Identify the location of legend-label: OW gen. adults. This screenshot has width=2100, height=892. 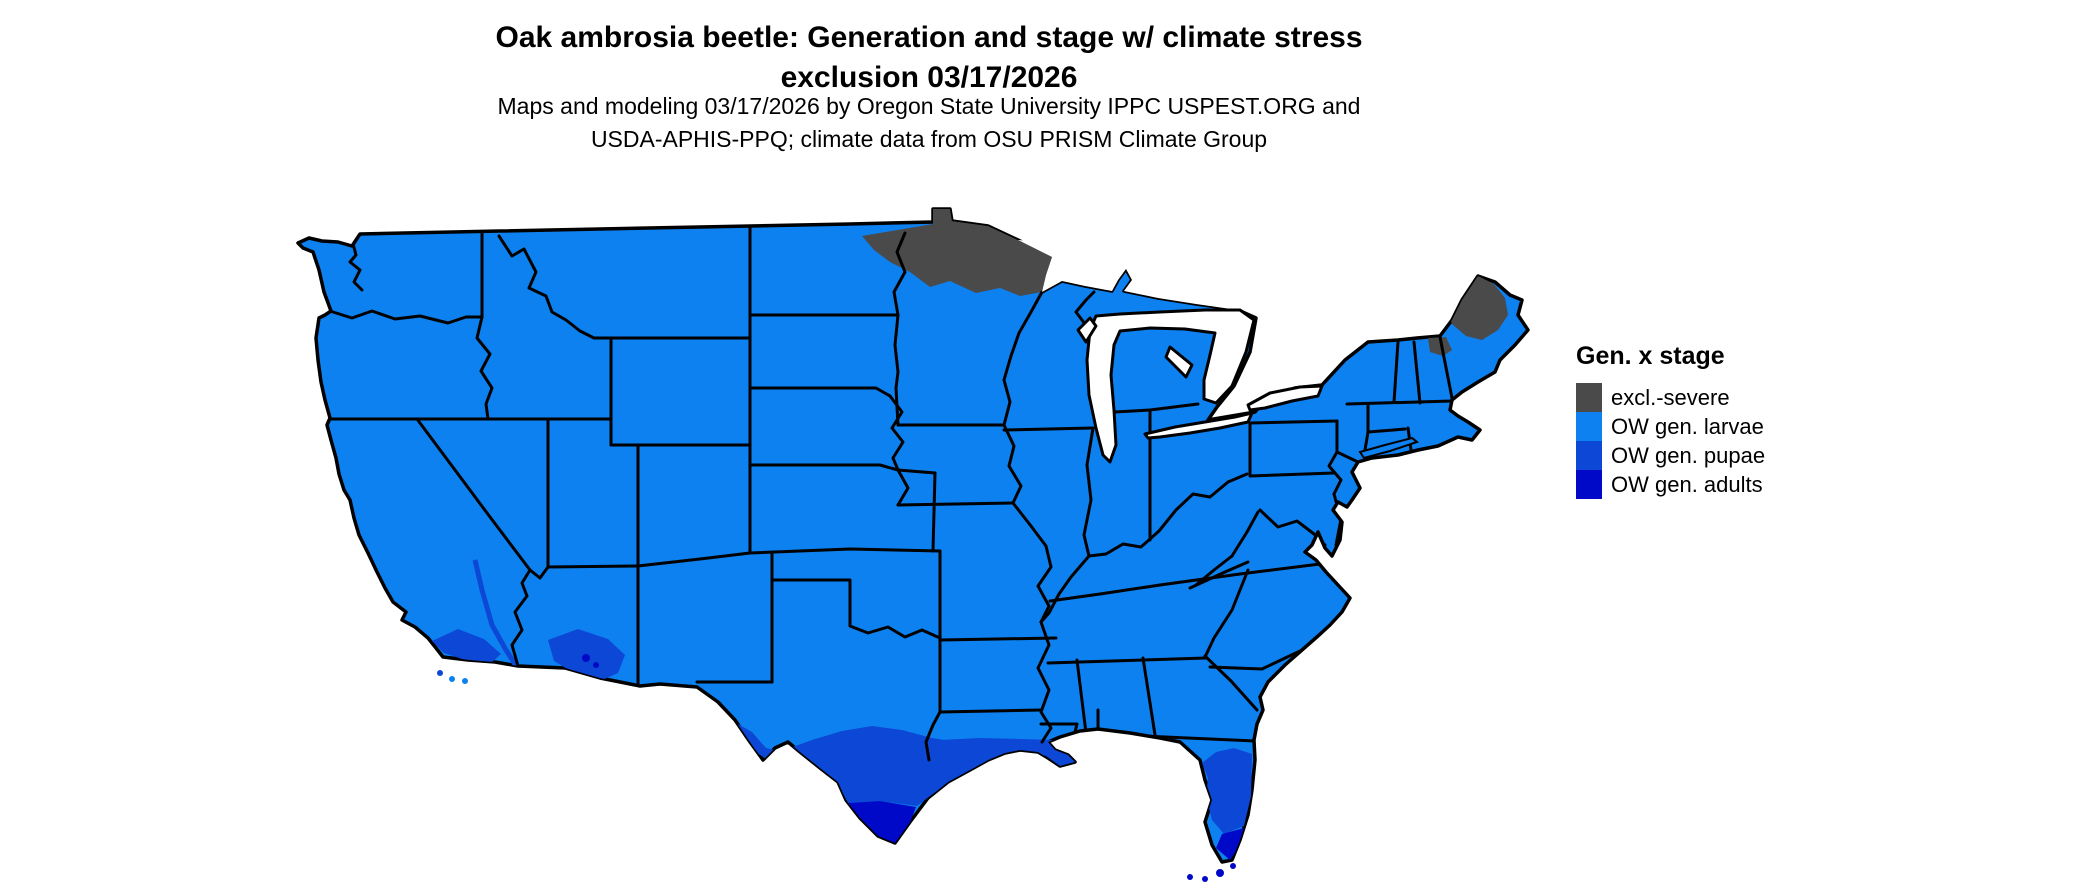
(1687, 484).